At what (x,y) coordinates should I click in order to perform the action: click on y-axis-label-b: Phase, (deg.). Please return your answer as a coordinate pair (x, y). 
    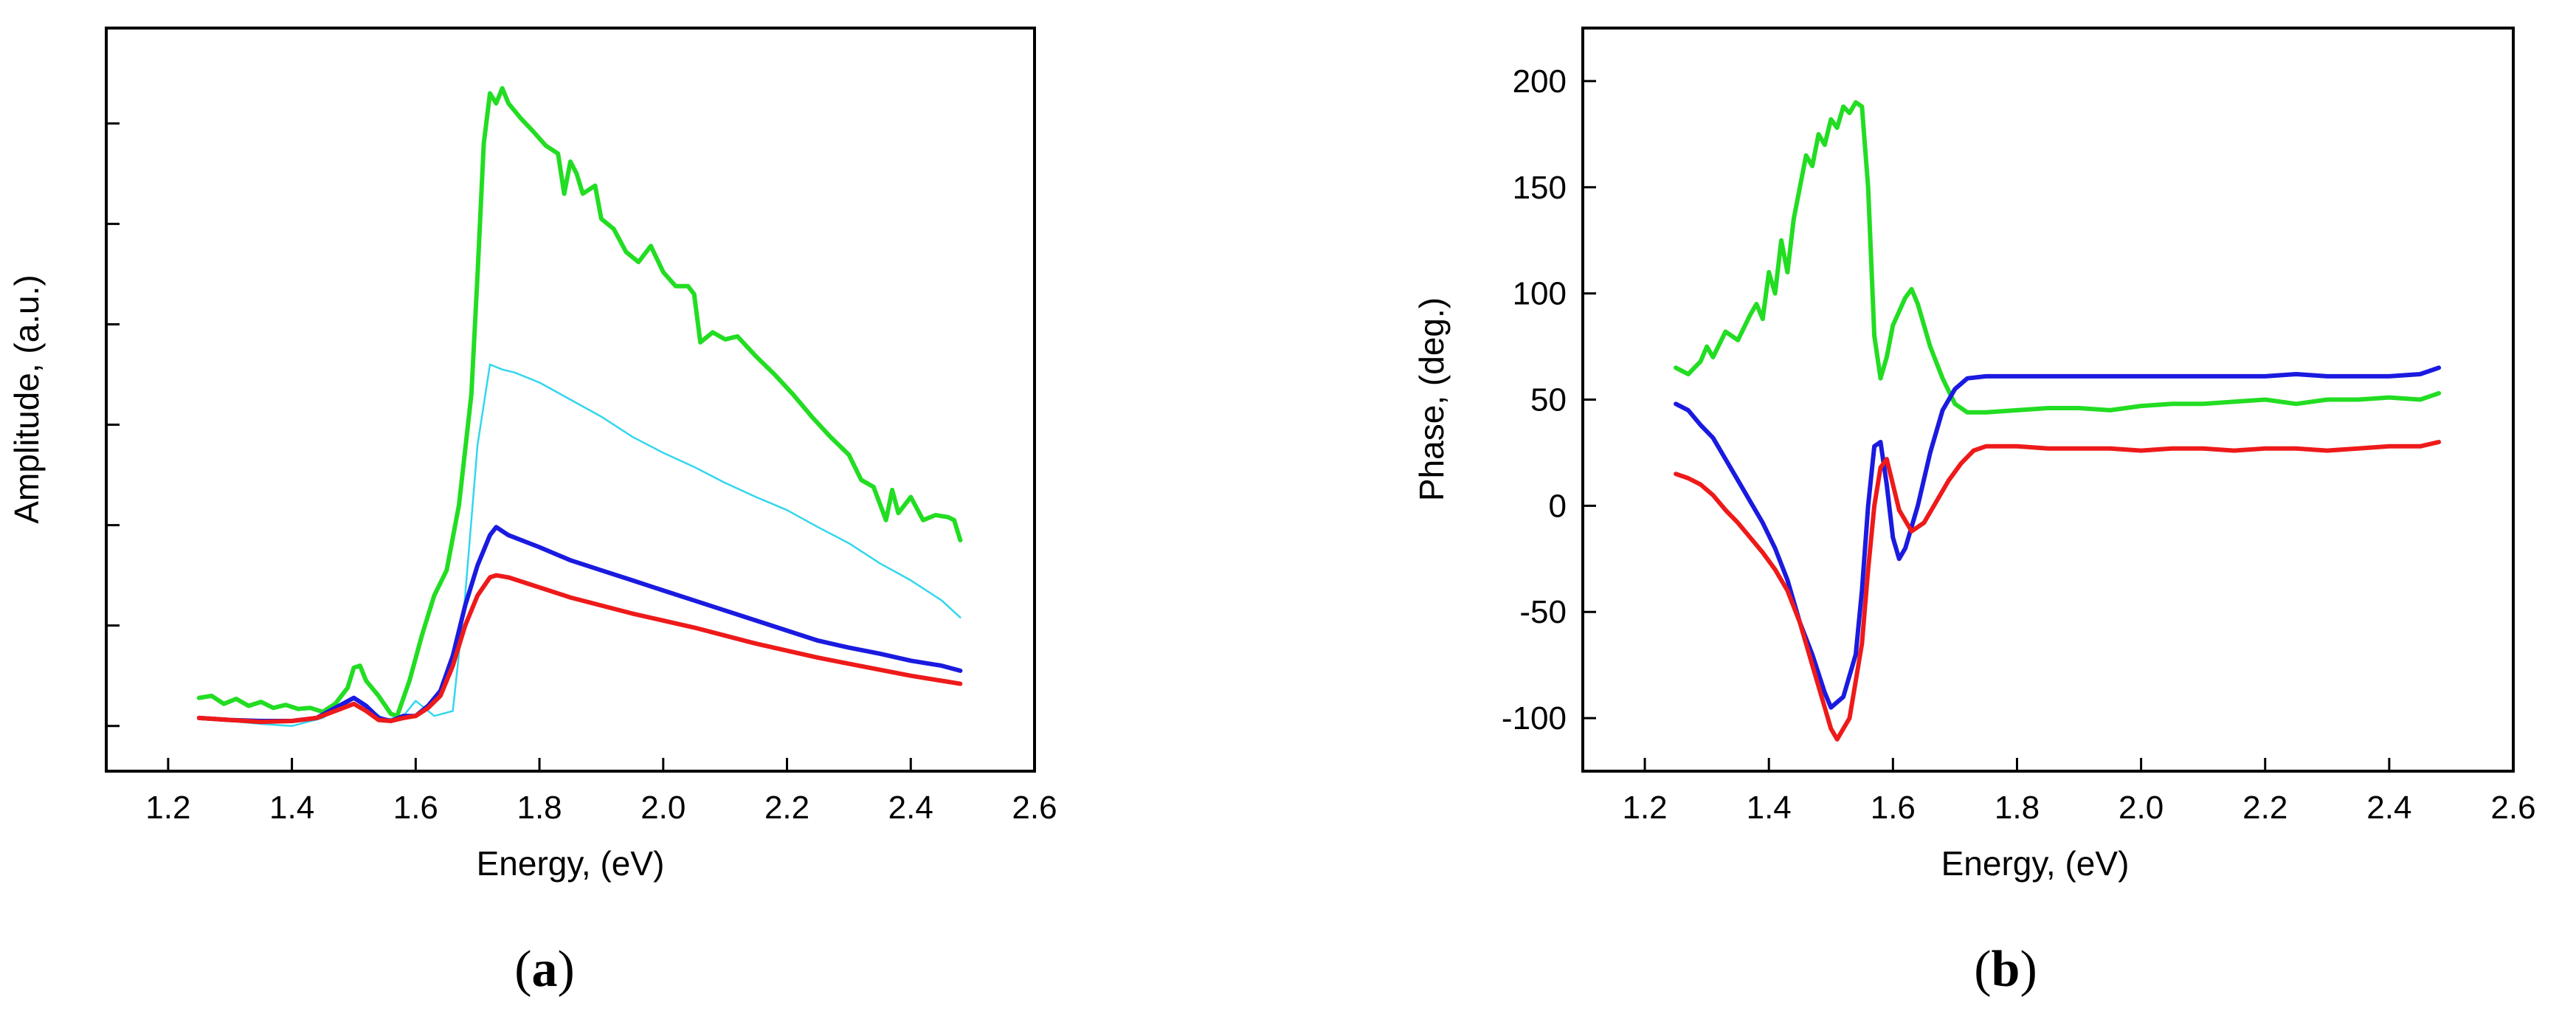
    Looking at the image, I should click on (1431, 399).